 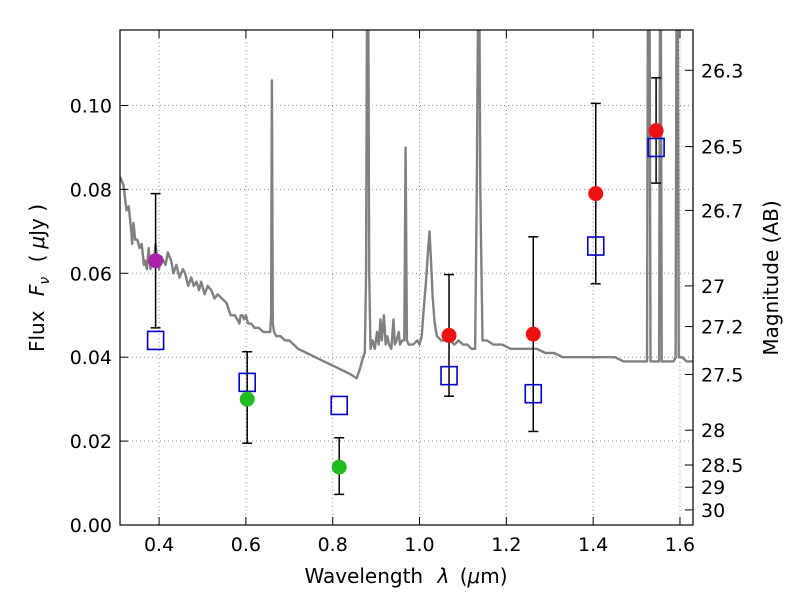 I want to click on y-axis-label: Flux Fν ( μJy ), so click(x=39, y=278).